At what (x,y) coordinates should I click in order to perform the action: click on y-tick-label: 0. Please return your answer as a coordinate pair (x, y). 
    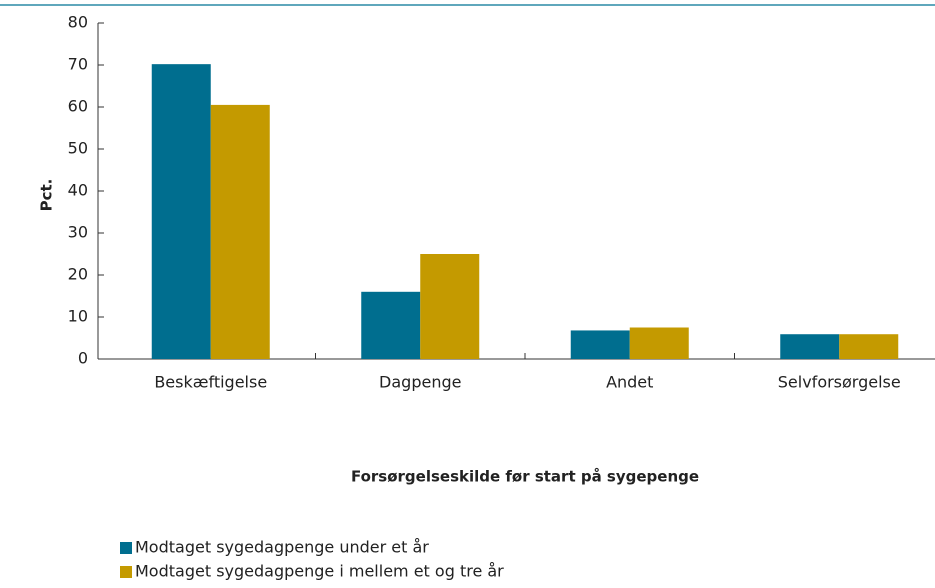
    Looking at the image, I should click on (83, 358).